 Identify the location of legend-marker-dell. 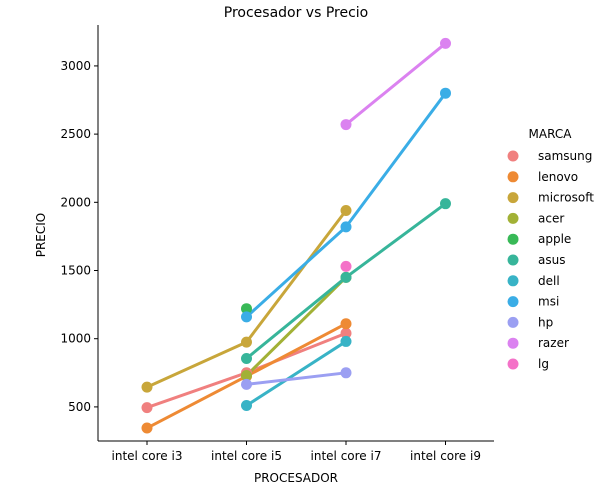
(513, 281).